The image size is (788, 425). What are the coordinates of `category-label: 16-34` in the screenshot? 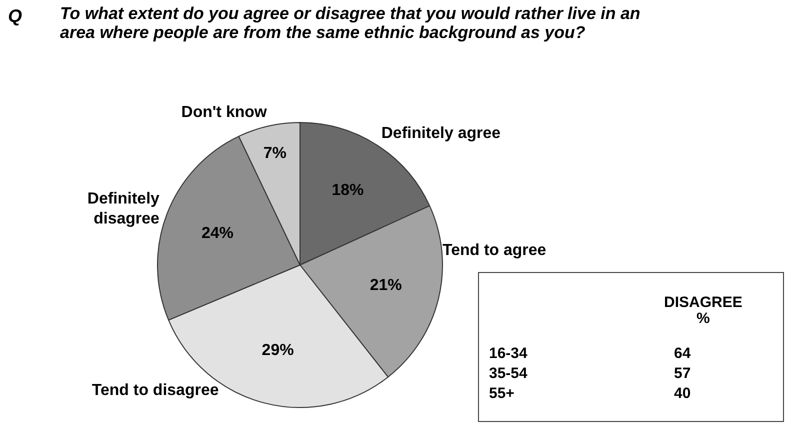 It's located at (508, 353).